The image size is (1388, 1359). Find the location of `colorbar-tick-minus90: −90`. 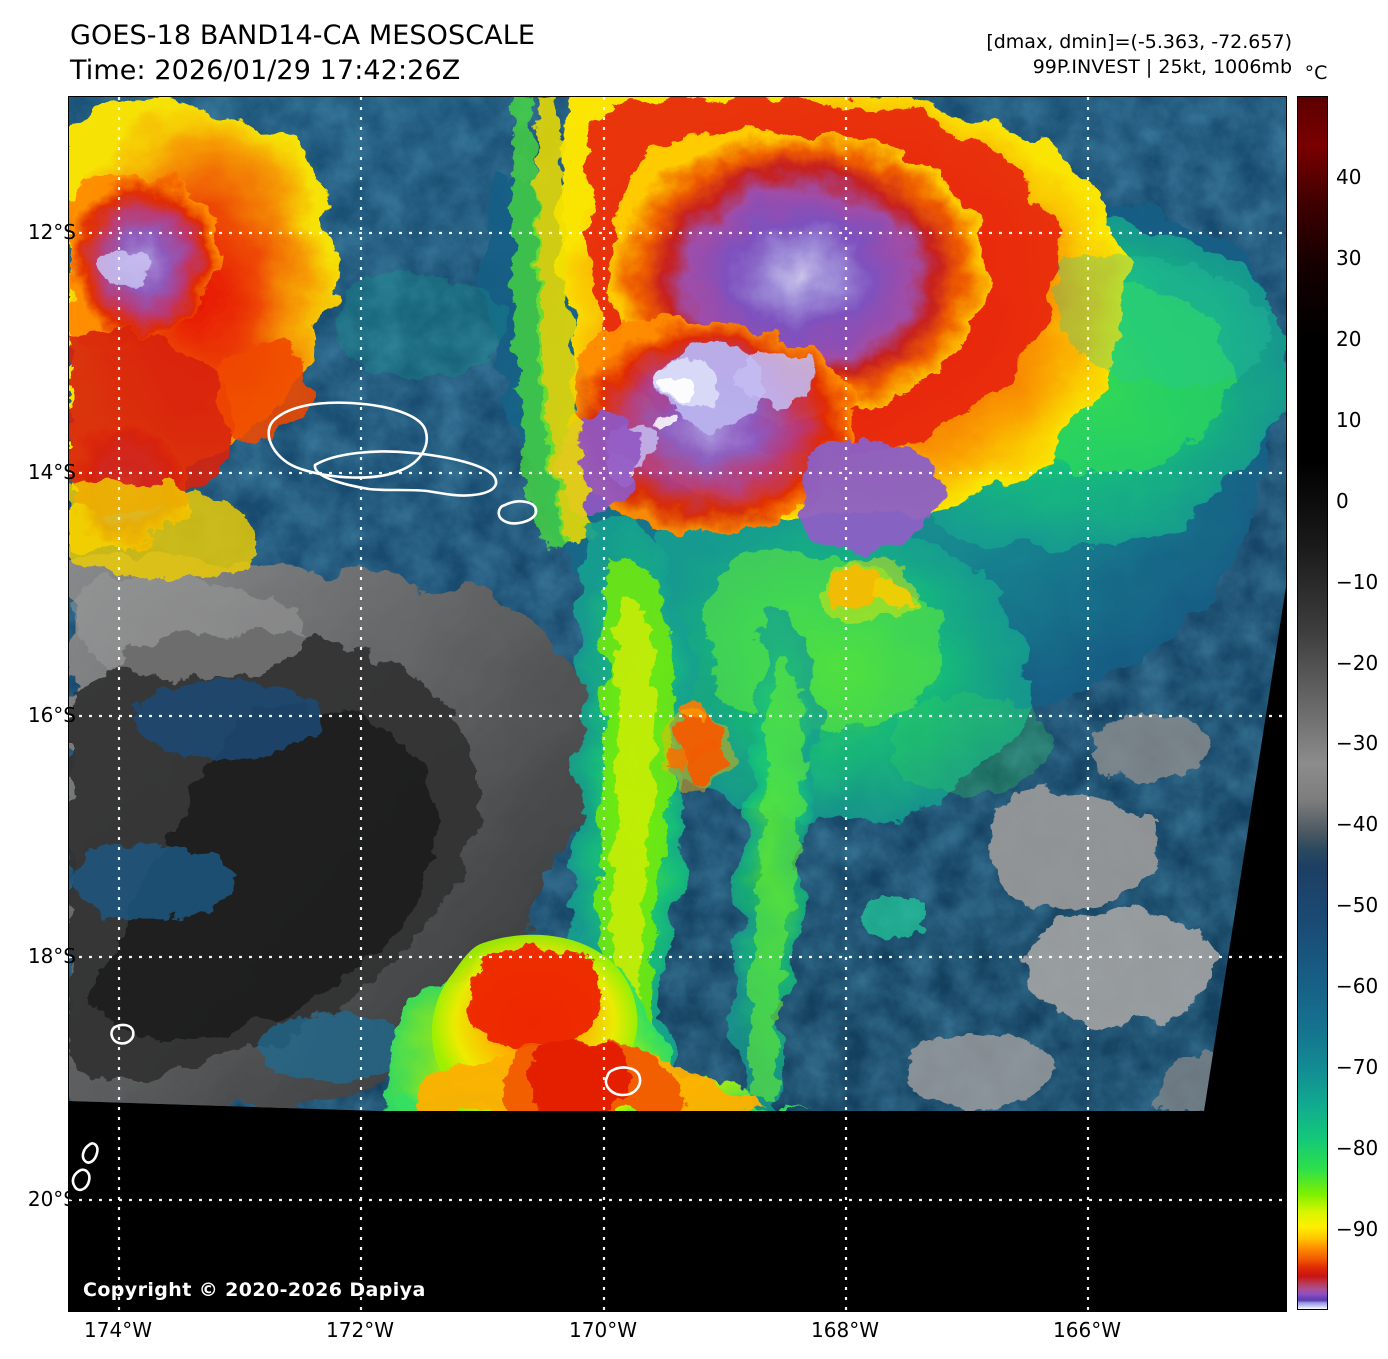

colorbar-tick-minus90: −90 is located at coordinates (1357, 1229).